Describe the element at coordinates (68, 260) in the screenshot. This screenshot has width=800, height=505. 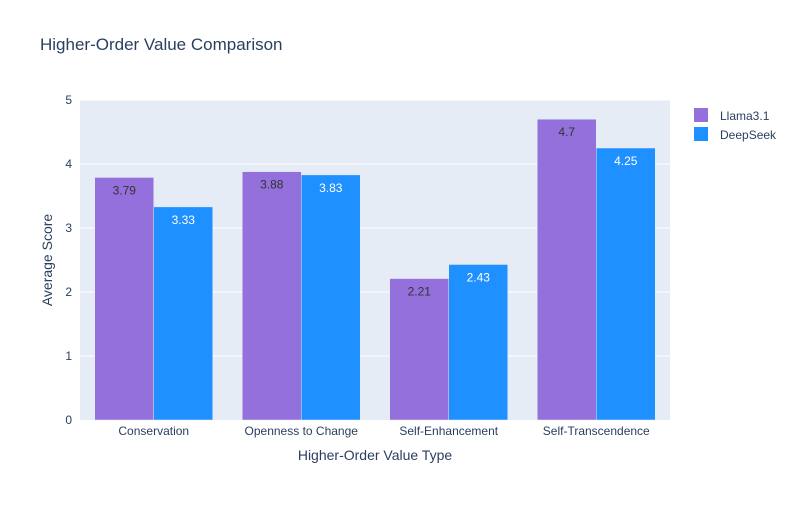
I see `y-axis-ticks: 0 1 2 3 4 5` at that location.